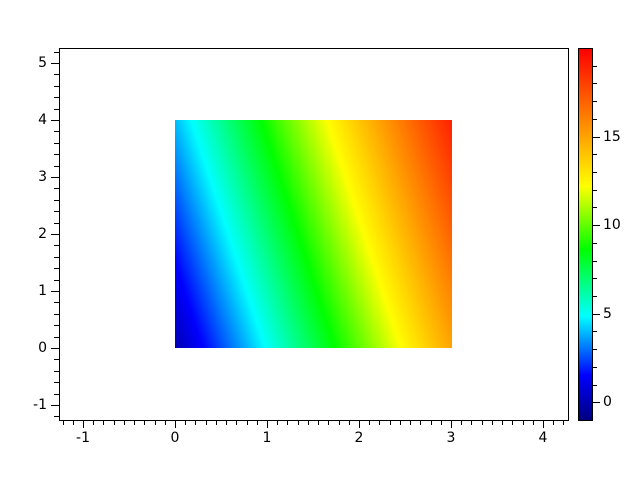  Describe the element at coordinates (42, 63) in the screenshot. I see `y-axis-tick-label: 5` at that location.